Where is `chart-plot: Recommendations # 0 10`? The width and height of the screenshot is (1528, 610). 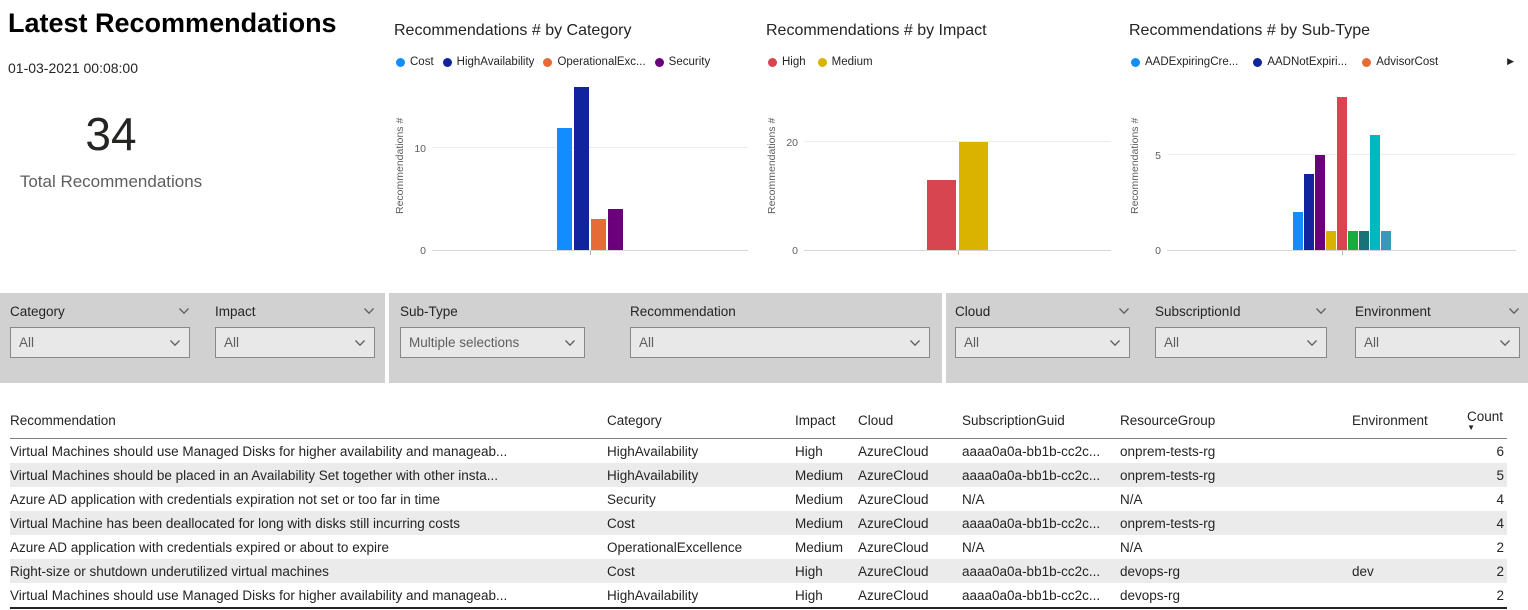 chart-plot: Recommendations # 0 10 is located at coordinates (571, 170).